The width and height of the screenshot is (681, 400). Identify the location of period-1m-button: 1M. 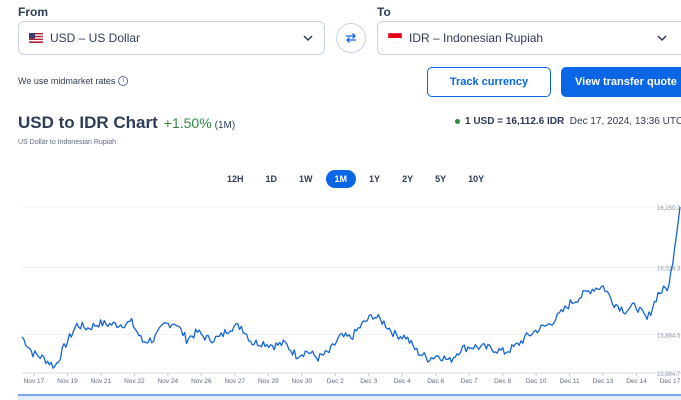
(341, 179).